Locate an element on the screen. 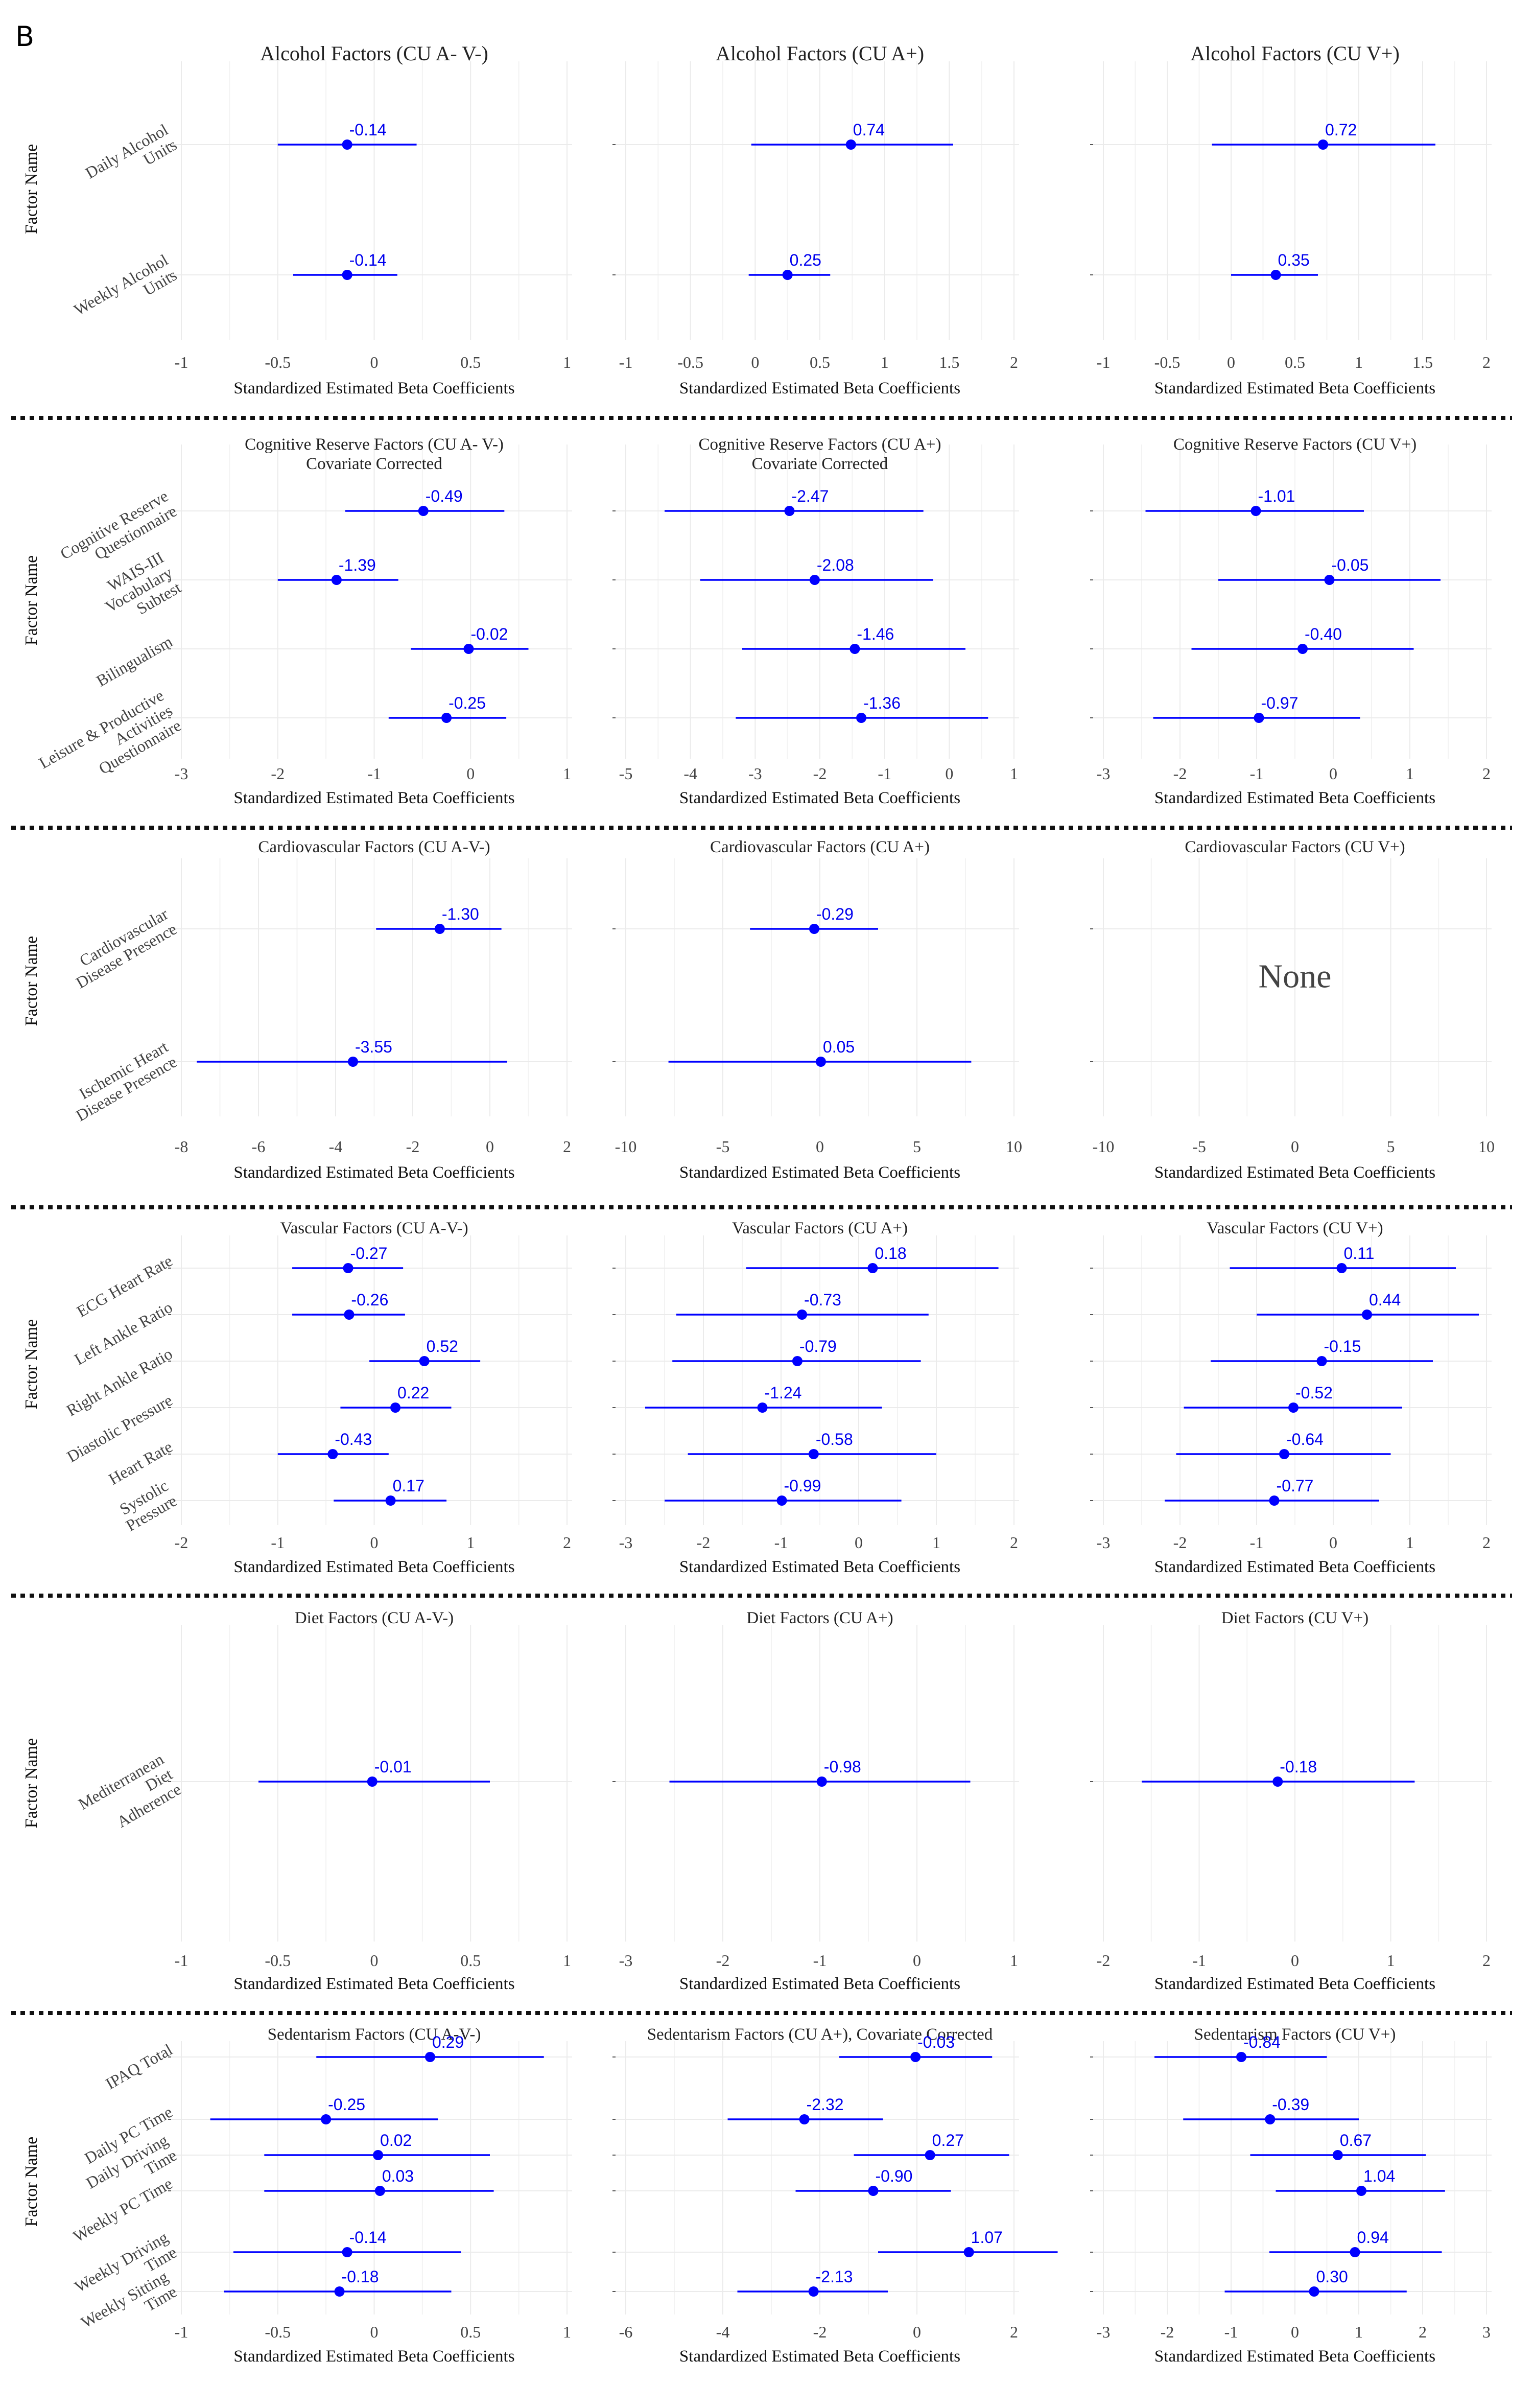 This screenshot has height=2408, width=1534. estimate-label: -0.01 is located at coordinates (393, 1767).